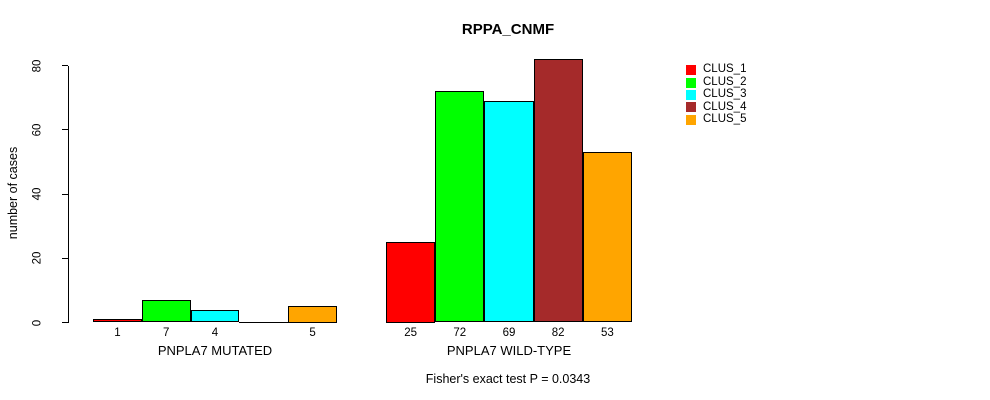 The height and width of the screenshot is (400, 990). What do you see at coordinates (558, 333) in the screenshot?
I see `bar-value-label: 82` at bounding box center [558, 333].